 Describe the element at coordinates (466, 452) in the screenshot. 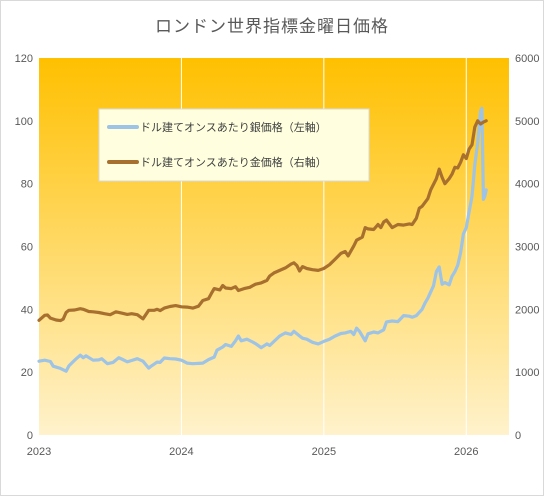

I see `x-tick-label-2026: 2026` at that location.